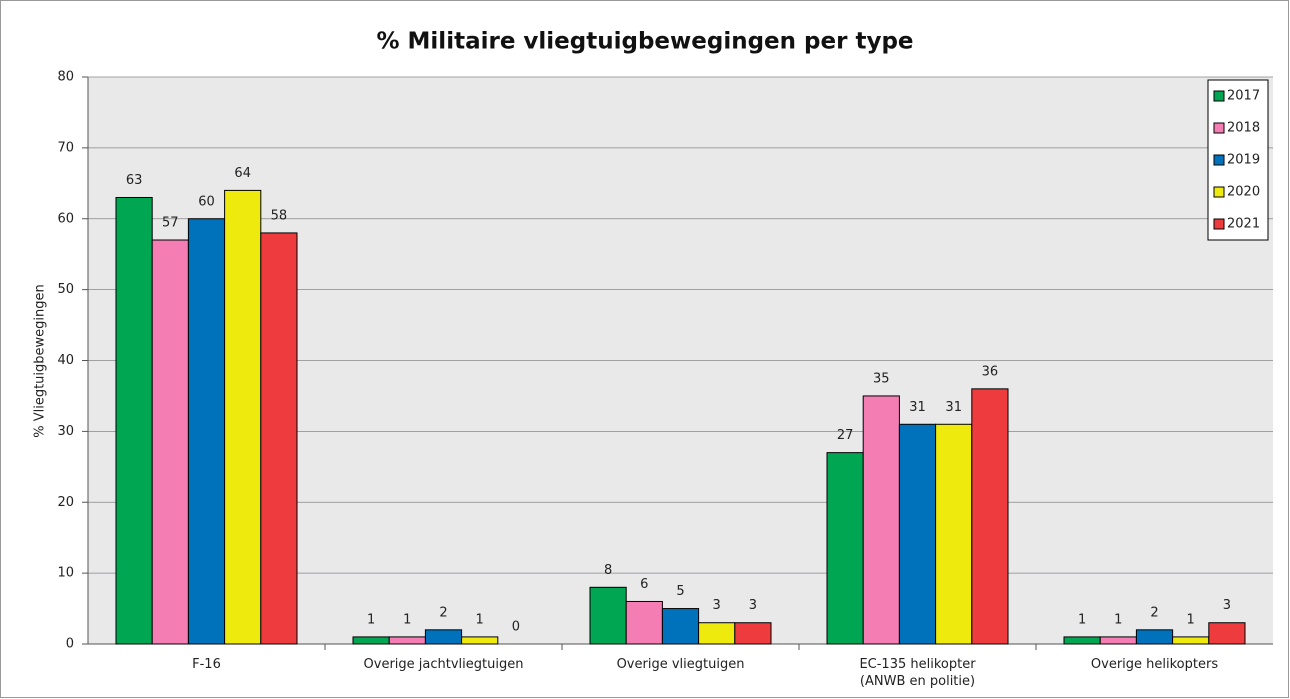 The image size is (1290, 699). I want to click on legend-label: 2021, so click(1243, 224).